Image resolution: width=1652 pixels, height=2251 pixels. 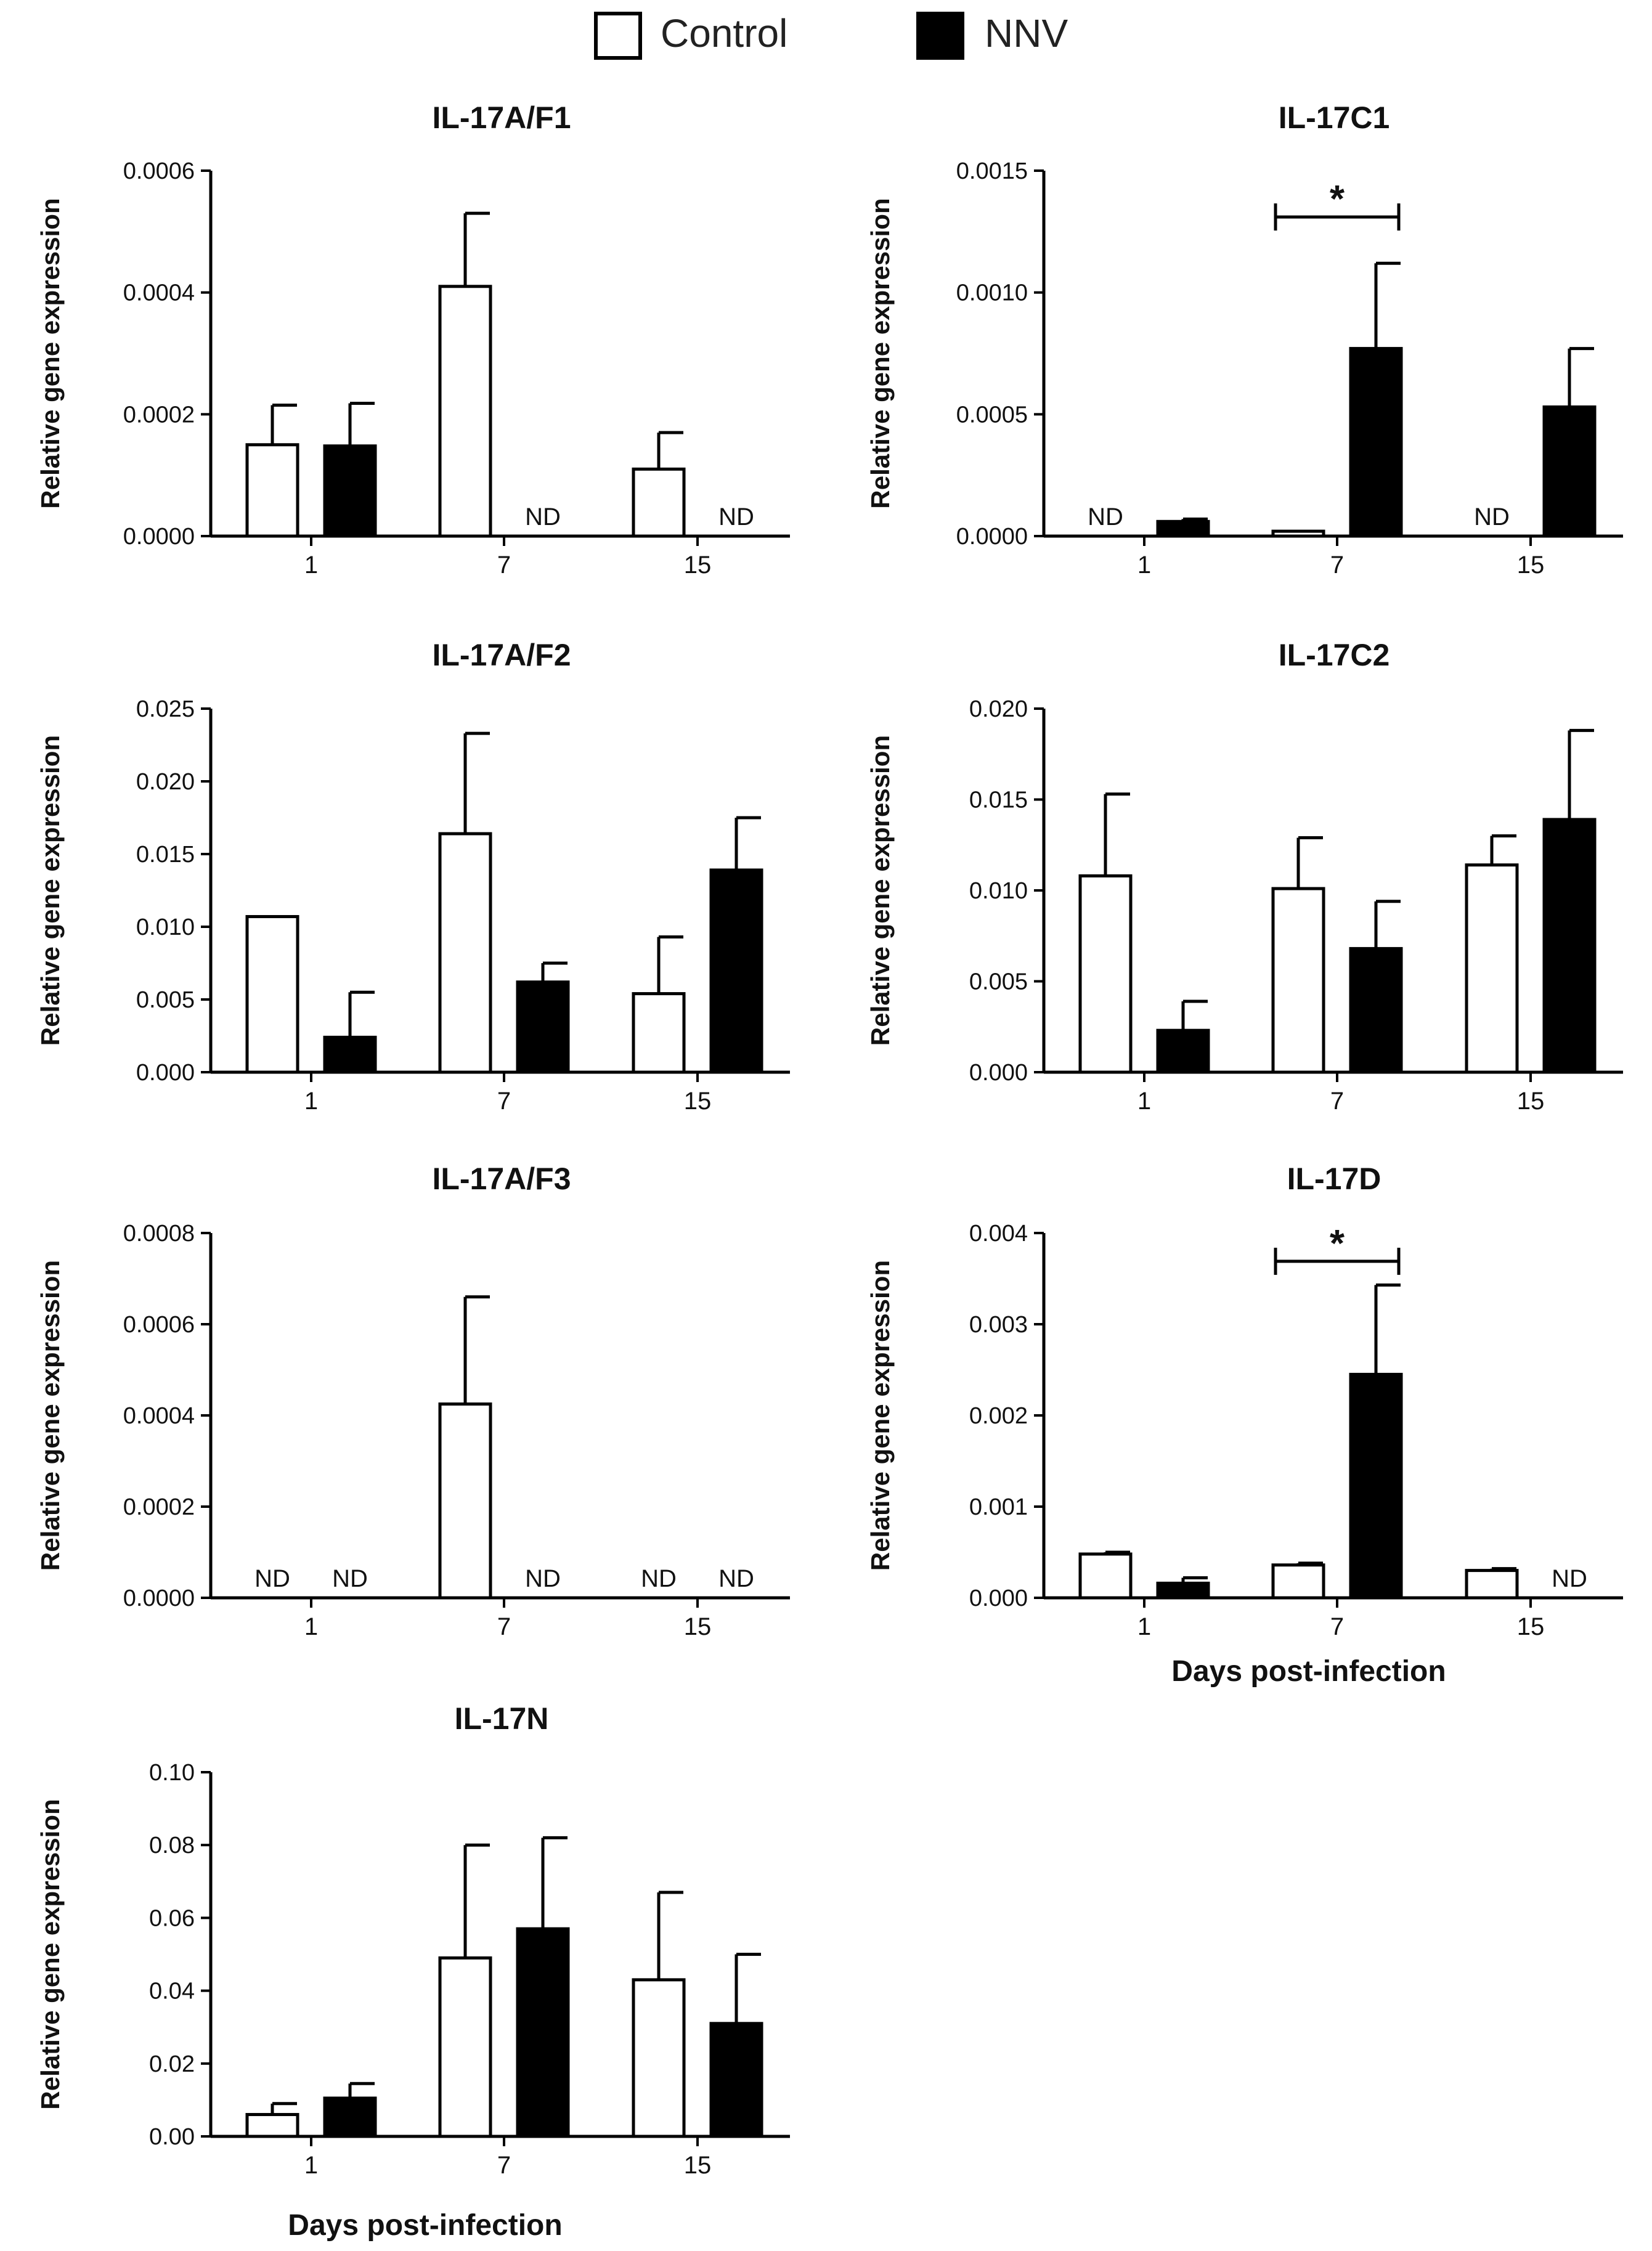 I want to click on panel-title: IL-17C1, so click(x=1334, y=117).